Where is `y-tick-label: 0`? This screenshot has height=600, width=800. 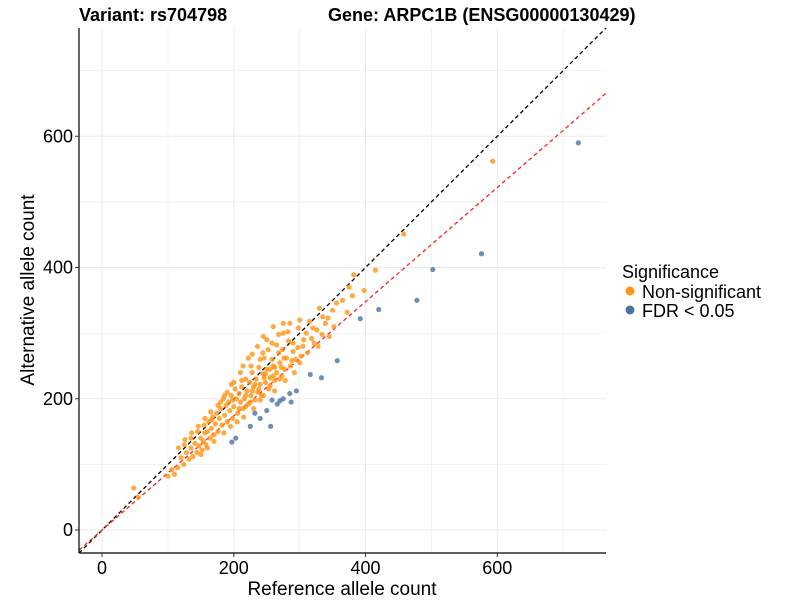
y-tick-label: 0 is located at coordinates (68, 530).